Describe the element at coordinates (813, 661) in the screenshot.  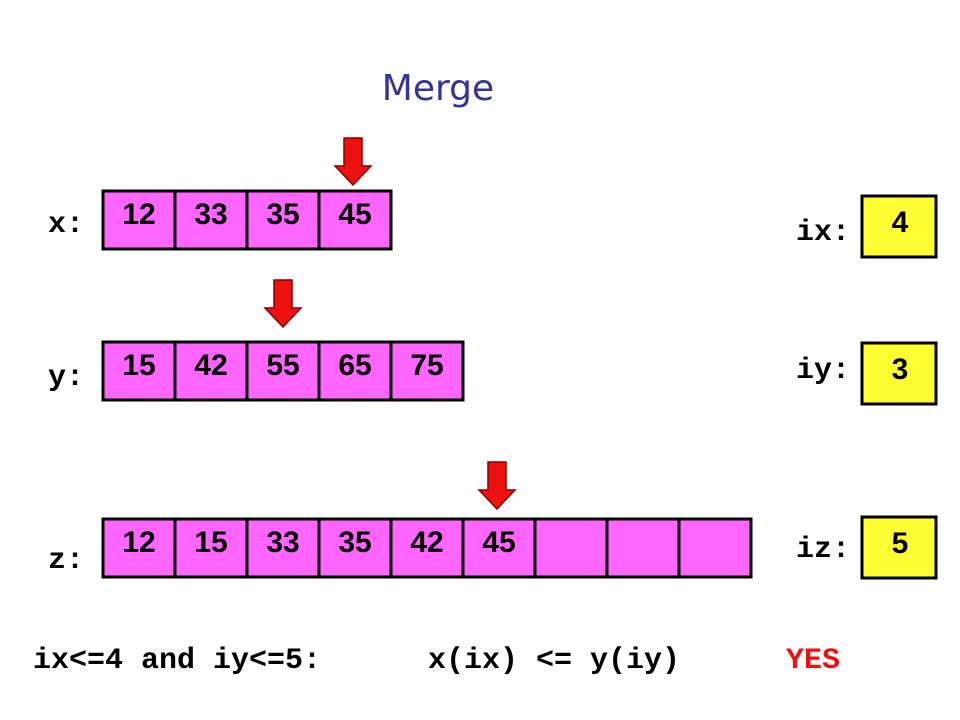
I see `condition-result: YES` at that location.